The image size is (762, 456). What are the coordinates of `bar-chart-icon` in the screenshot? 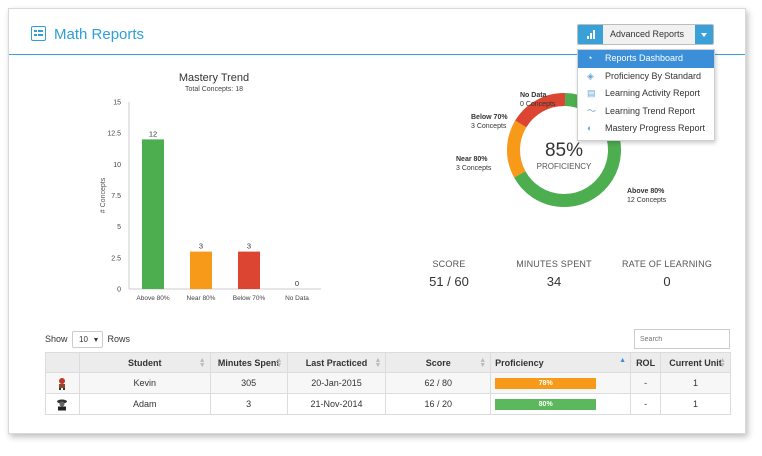 It's located at (590, 34).